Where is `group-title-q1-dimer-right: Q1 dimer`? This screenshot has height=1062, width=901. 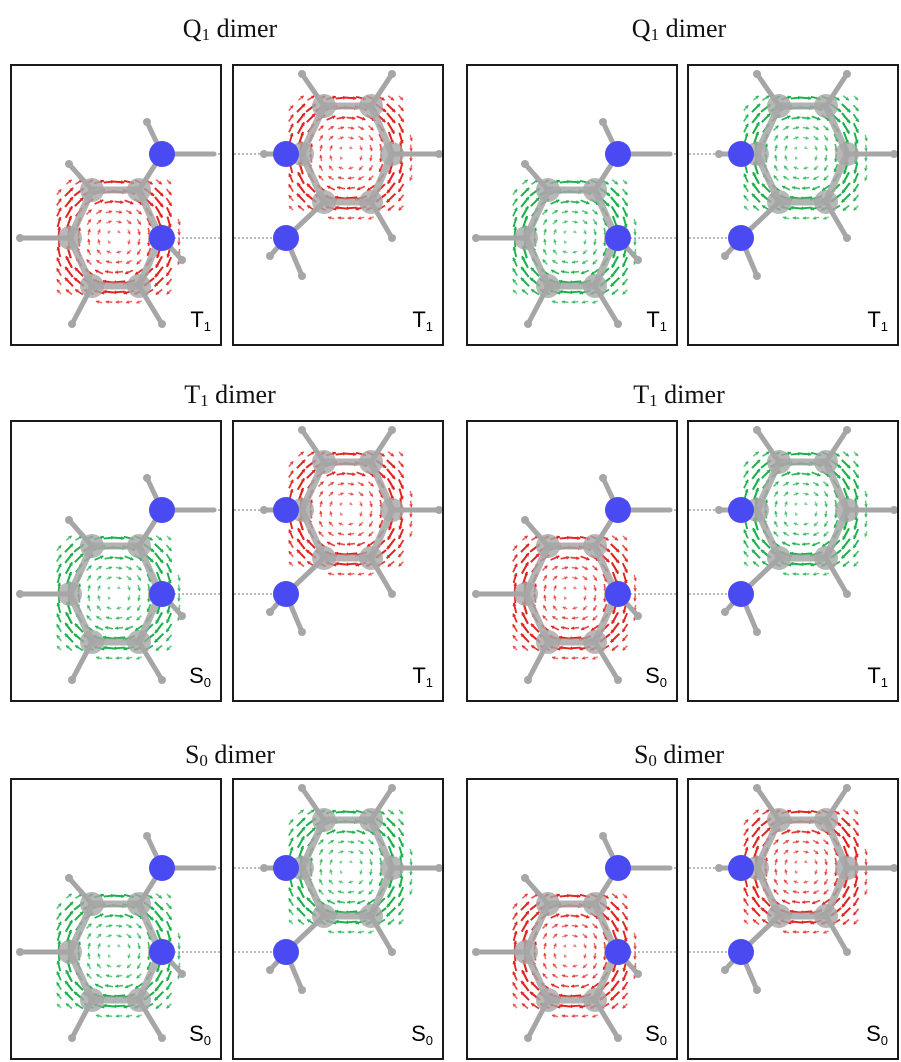 group-title-q1-dimer-right: Q1 dimer is located at coordinates (679, 29).